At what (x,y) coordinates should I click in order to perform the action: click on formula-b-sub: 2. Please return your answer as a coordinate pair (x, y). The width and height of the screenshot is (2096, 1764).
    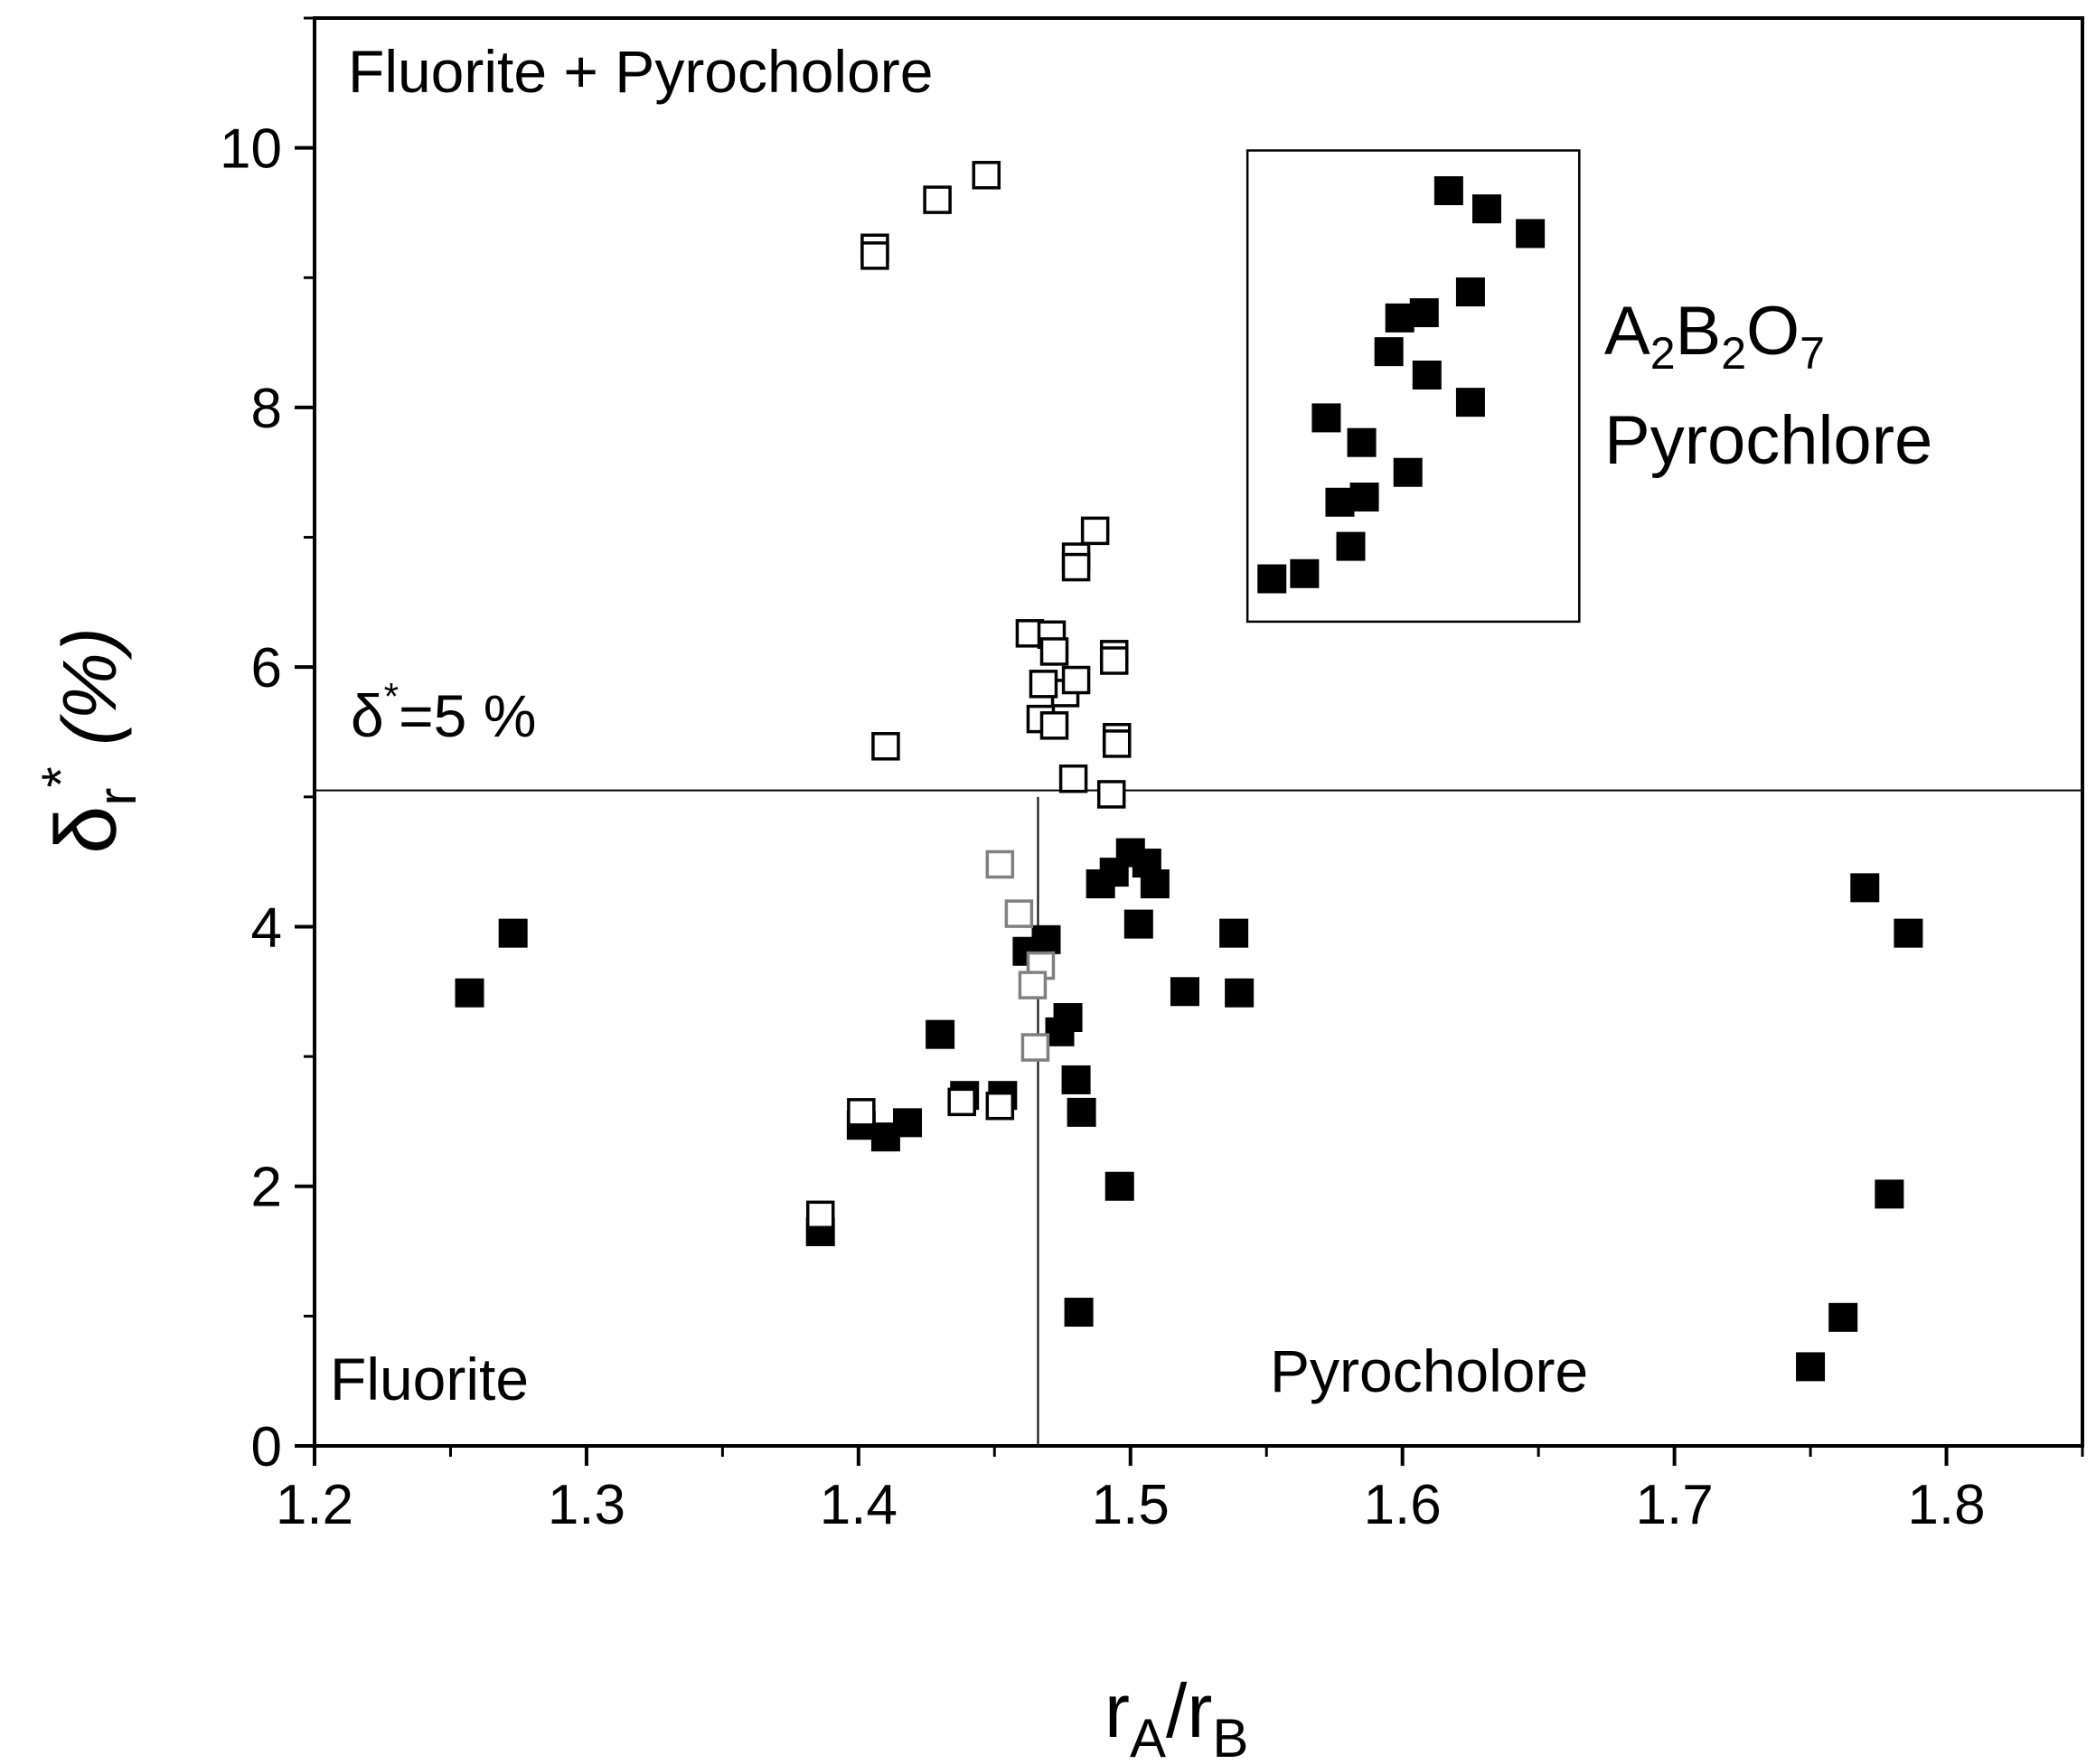
    Looking at the image, I should click on (1733, 353).